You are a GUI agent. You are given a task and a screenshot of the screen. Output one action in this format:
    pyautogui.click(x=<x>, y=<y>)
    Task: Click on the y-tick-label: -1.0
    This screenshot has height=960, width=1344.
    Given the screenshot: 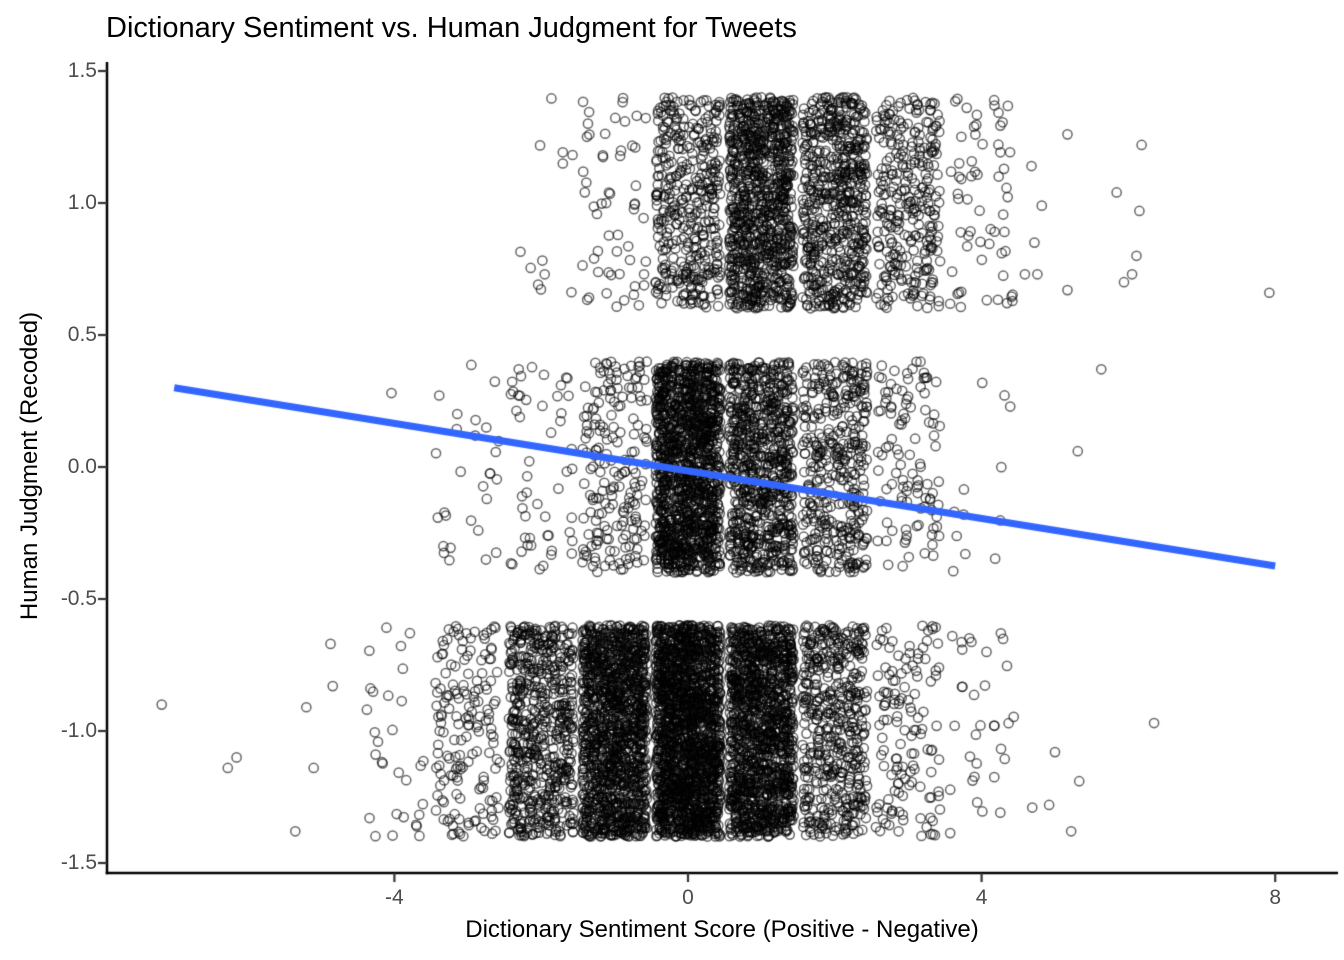 What is the action you would take?
    pyautogui.click(x=78, y=730)
    